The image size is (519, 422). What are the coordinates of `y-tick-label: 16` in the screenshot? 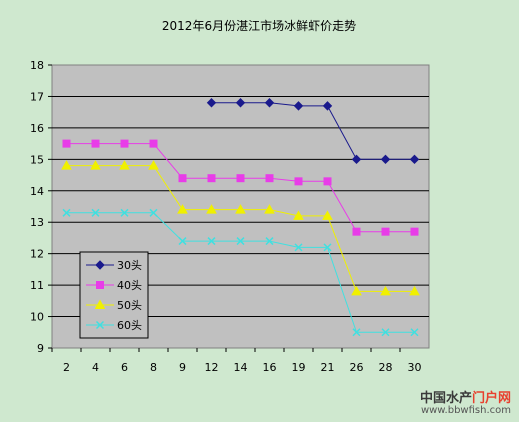 It's located at (37, 128).